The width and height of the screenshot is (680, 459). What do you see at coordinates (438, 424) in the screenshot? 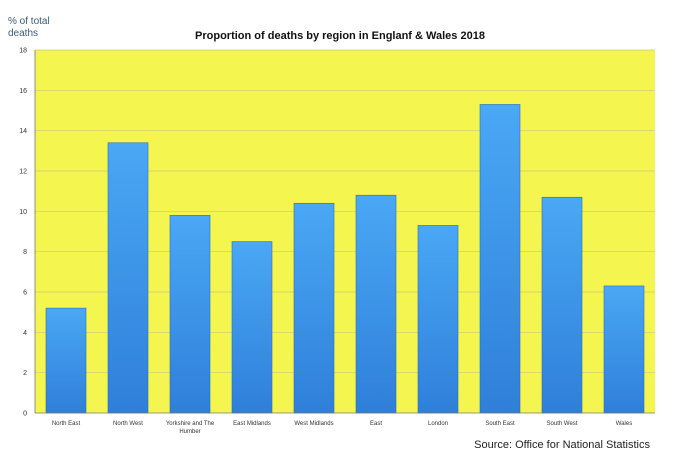
I see `x-tick-label: London` at bounding box center [438, 424].